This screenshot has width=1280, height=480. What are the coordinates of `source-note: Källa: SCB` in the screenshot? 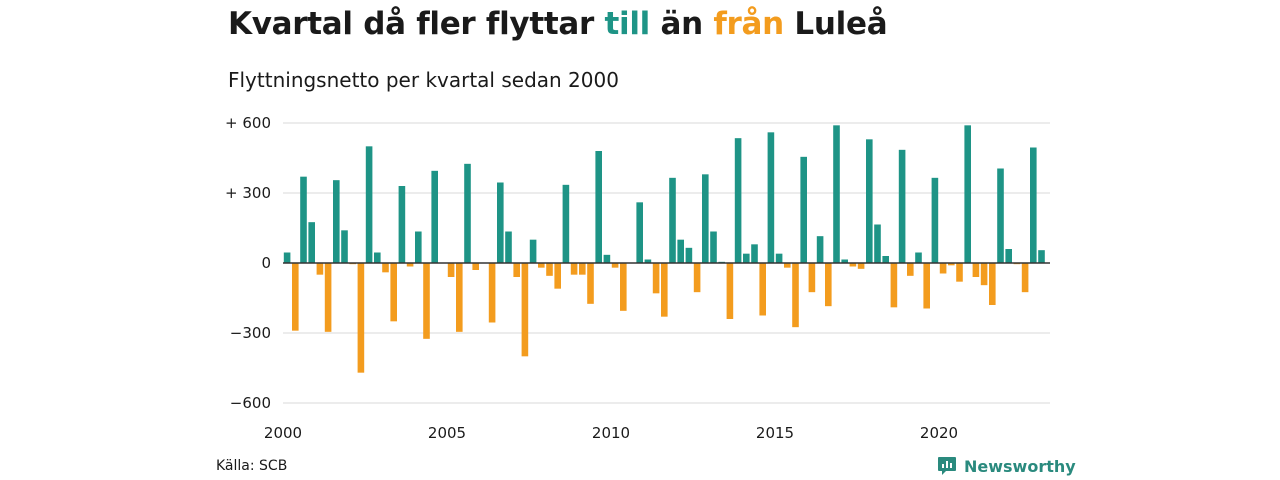 It's located at (252, 466).